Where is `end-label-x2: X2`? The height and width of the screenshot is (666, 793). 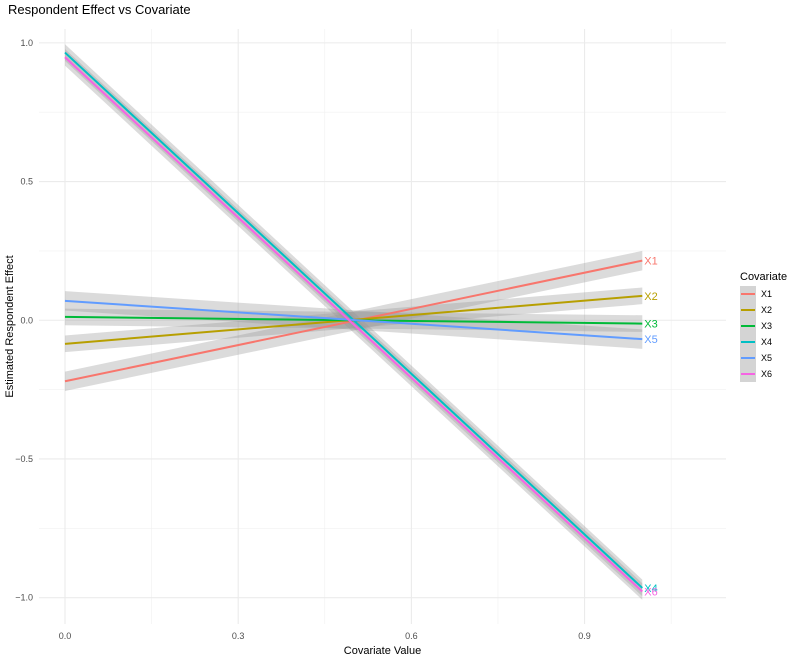
end-label-x2: X2 is located at coordinates (650, 297).